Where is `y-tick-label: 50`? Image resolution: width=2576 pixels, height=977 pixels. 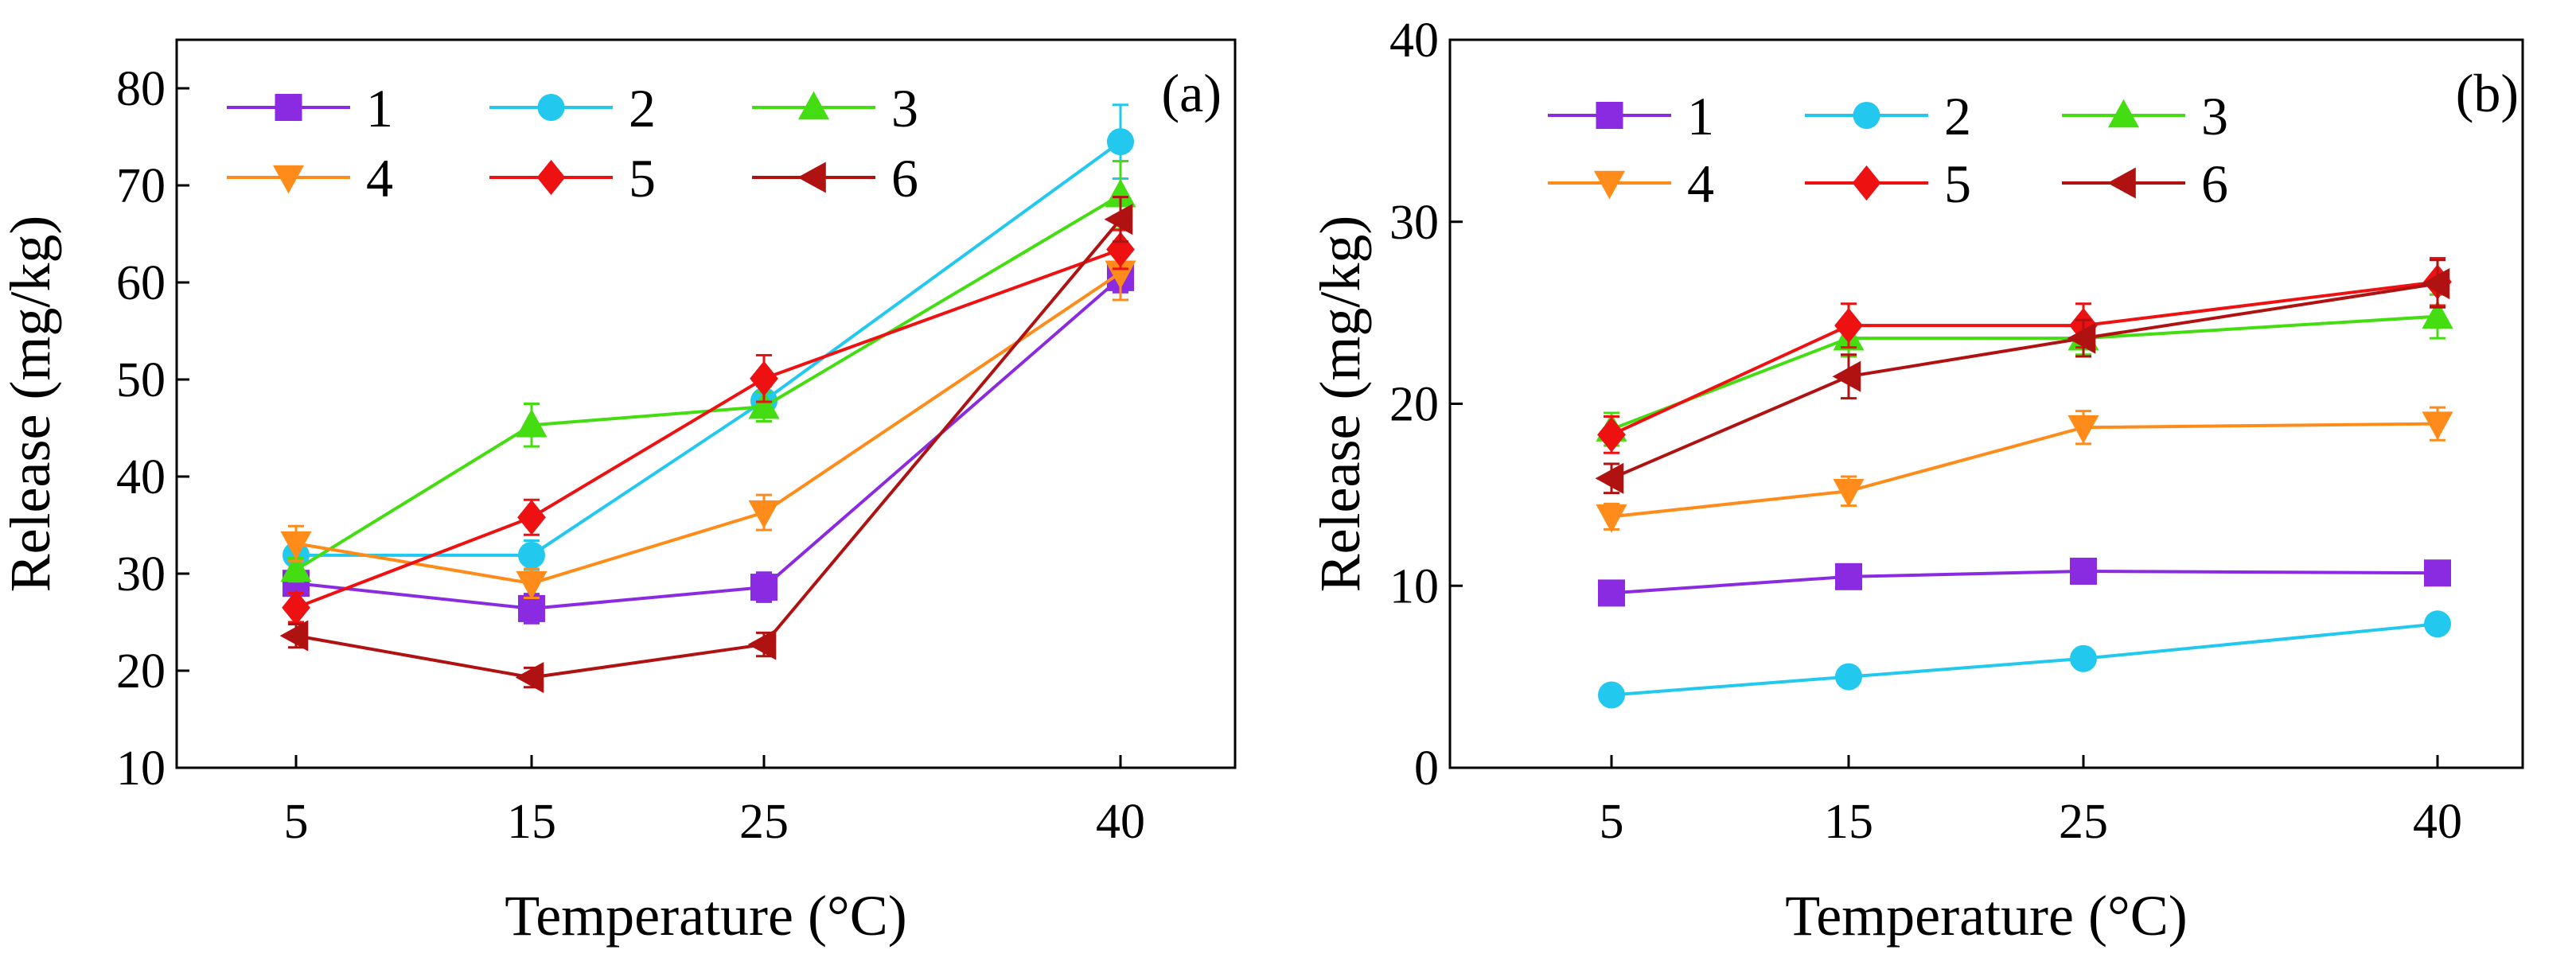
y-tick-label: 50 is located at coordinates (141, 380).